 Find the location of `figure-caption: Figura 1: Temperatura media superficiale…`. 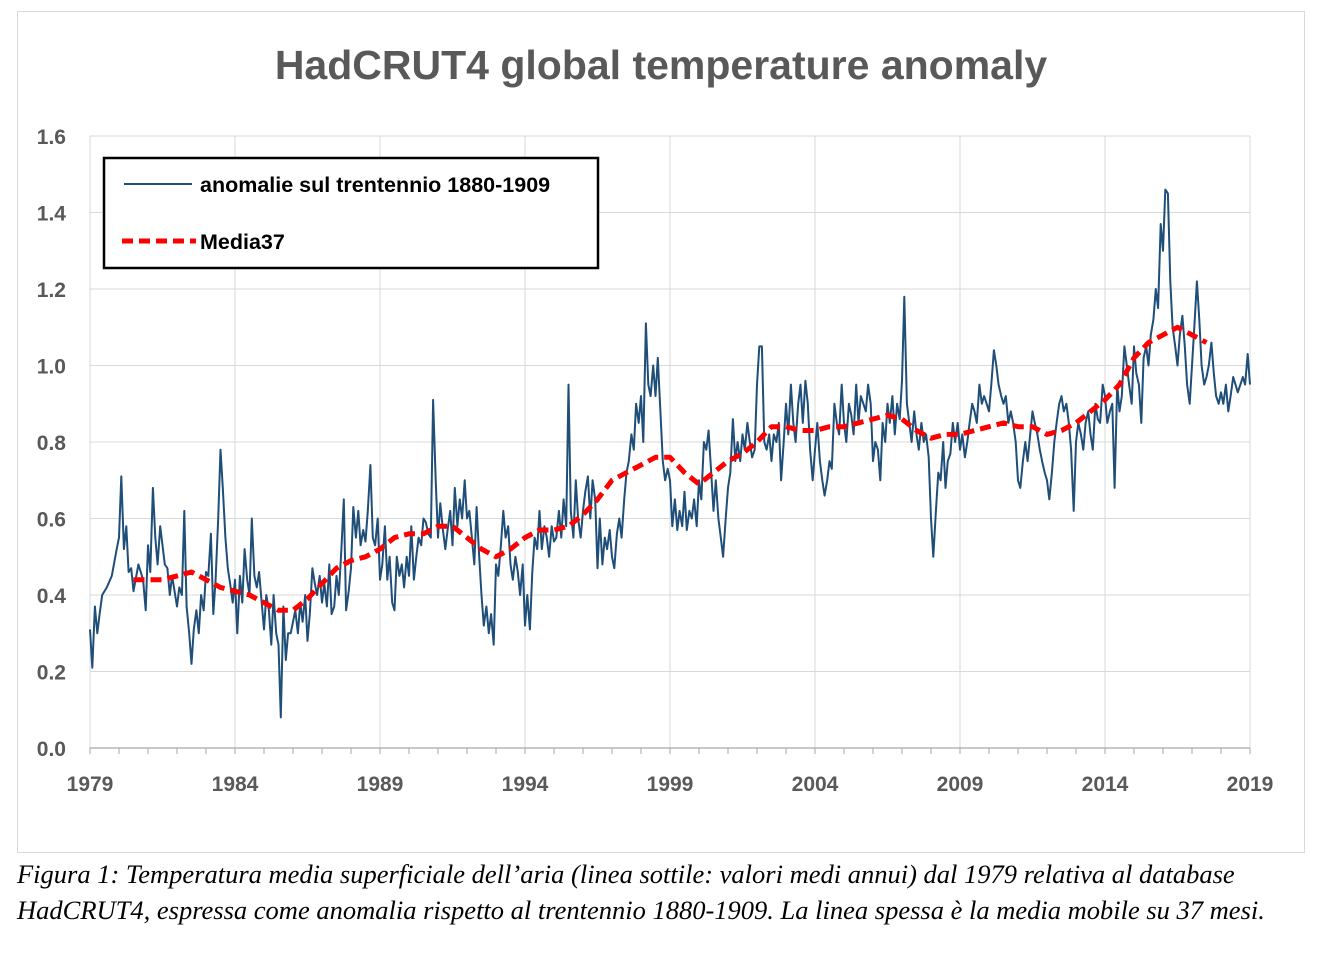

figure-caption: Figura 1: Temperatura media superficiale… is located at coordinates (641, 892).